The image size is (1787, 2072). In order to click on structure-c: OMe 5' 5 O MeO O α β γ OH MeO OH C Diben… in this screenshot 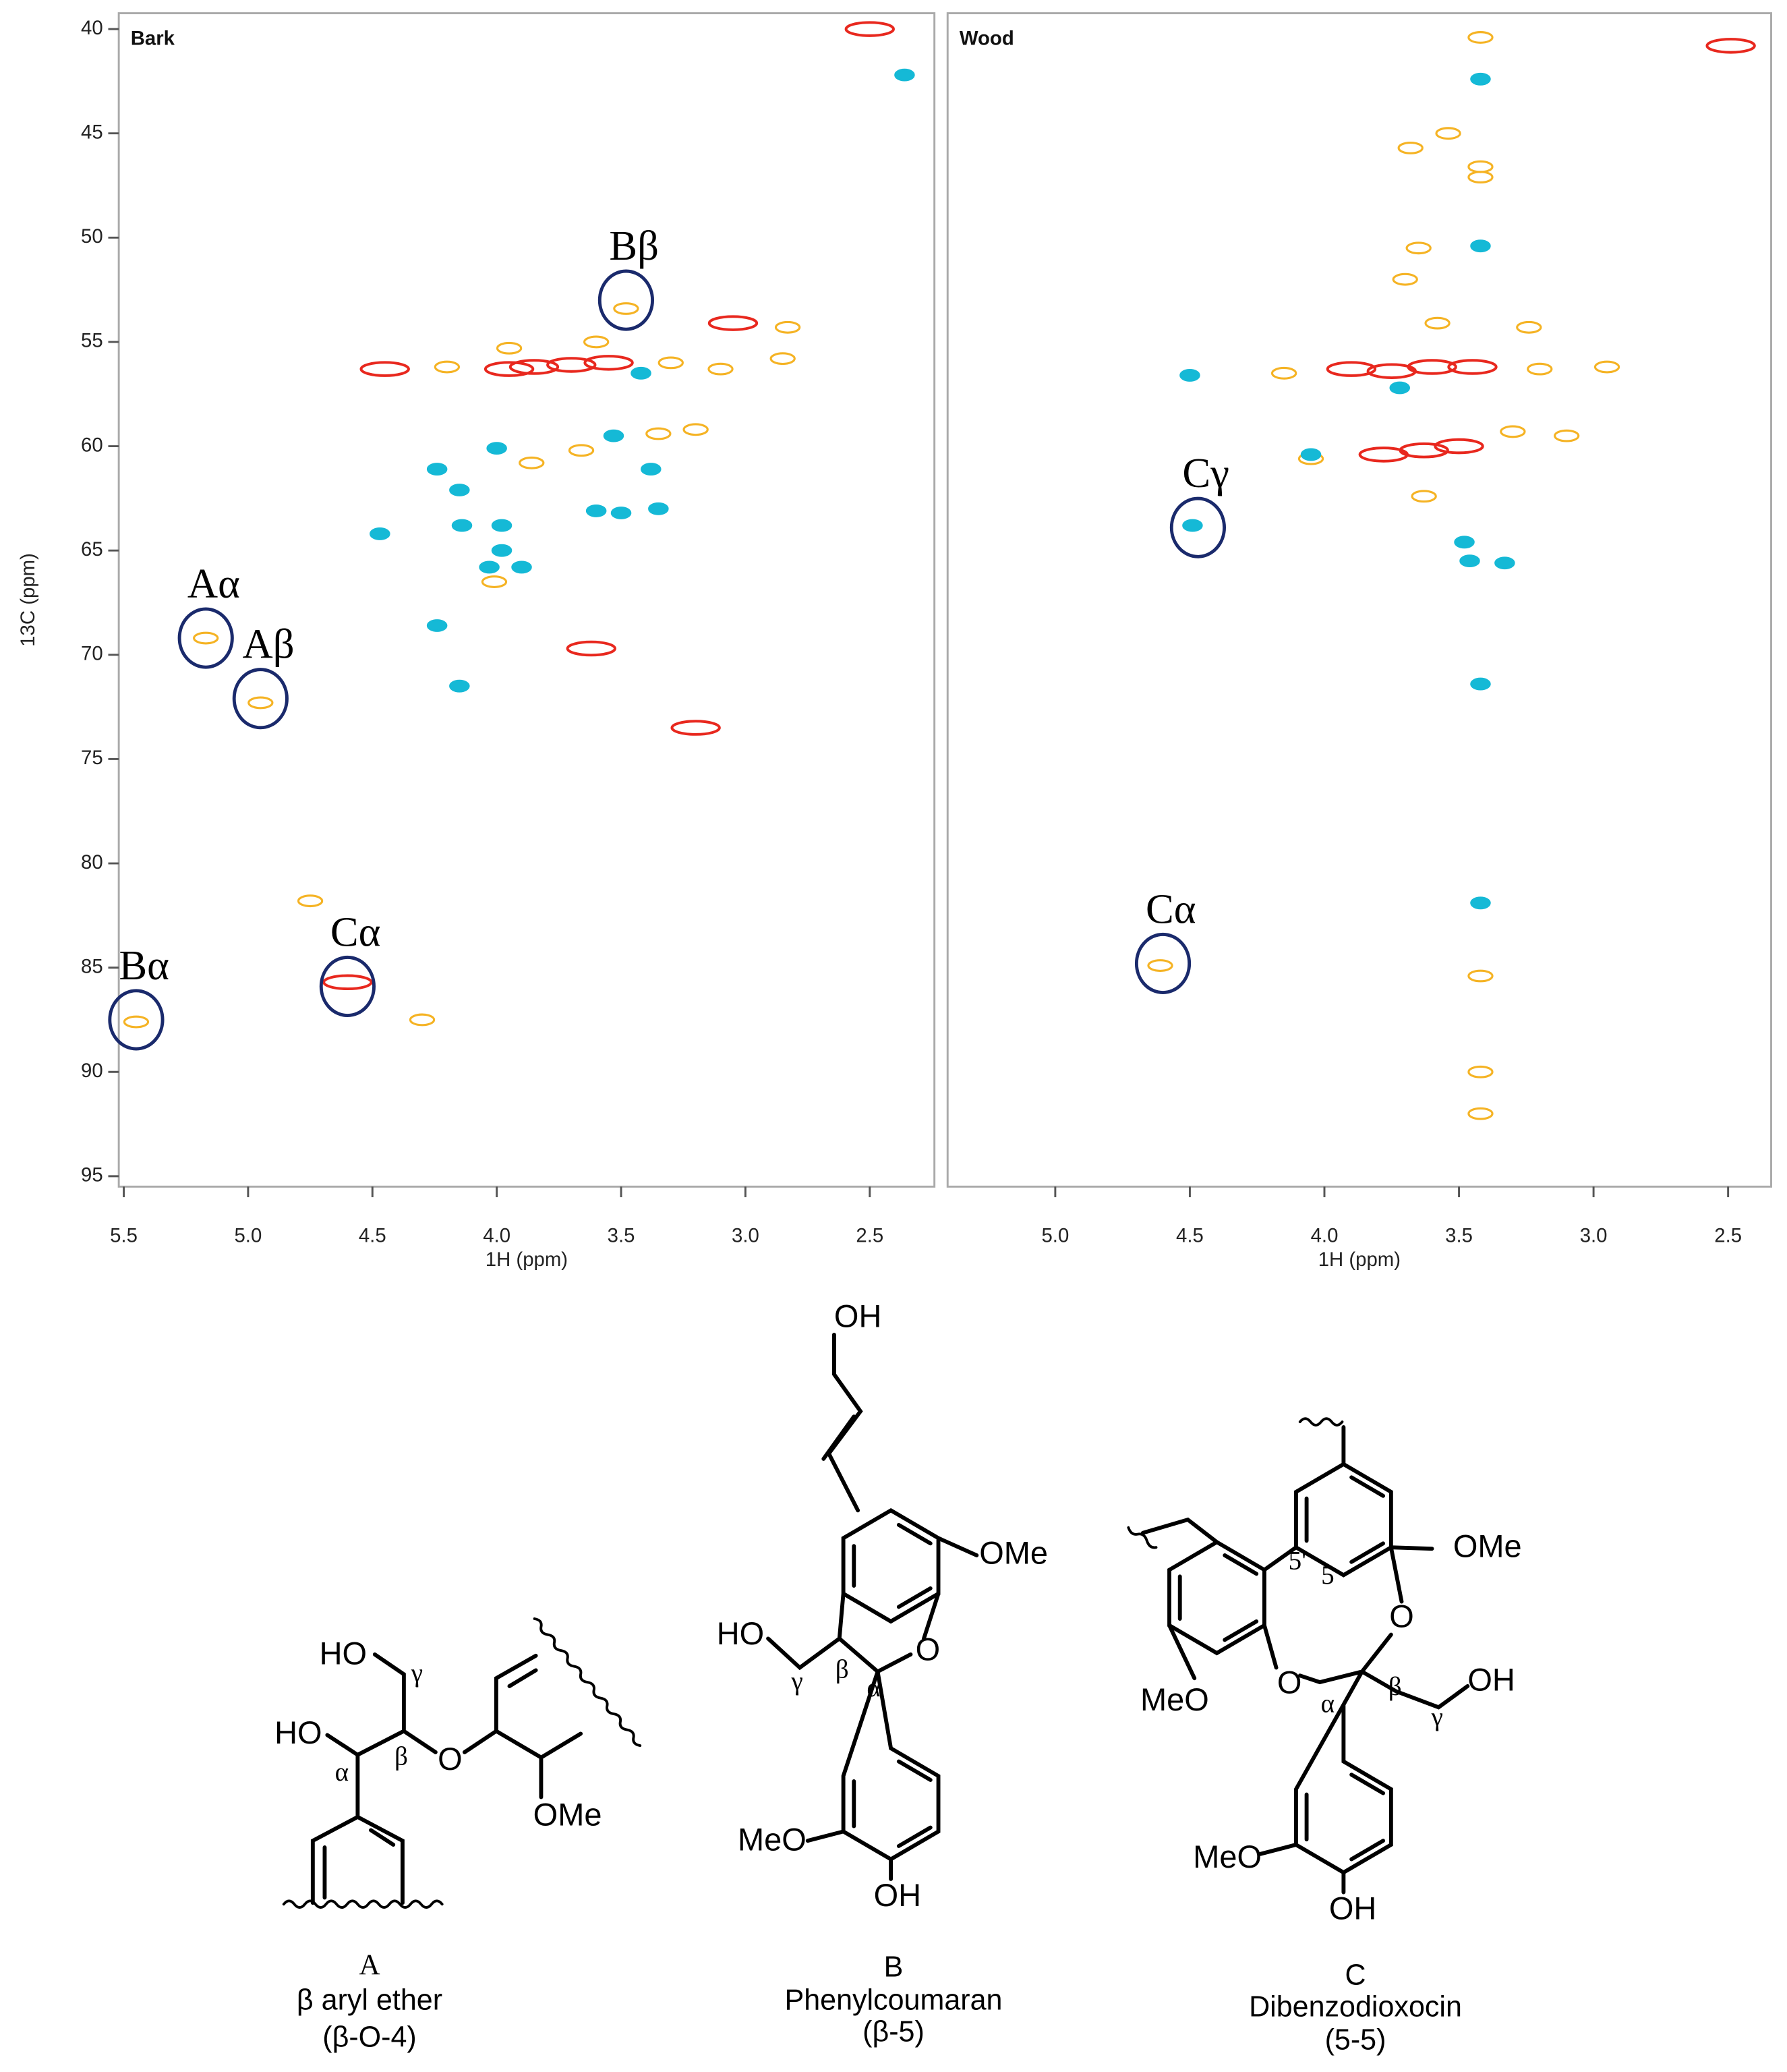, I will do `click(1325, 1736)`.